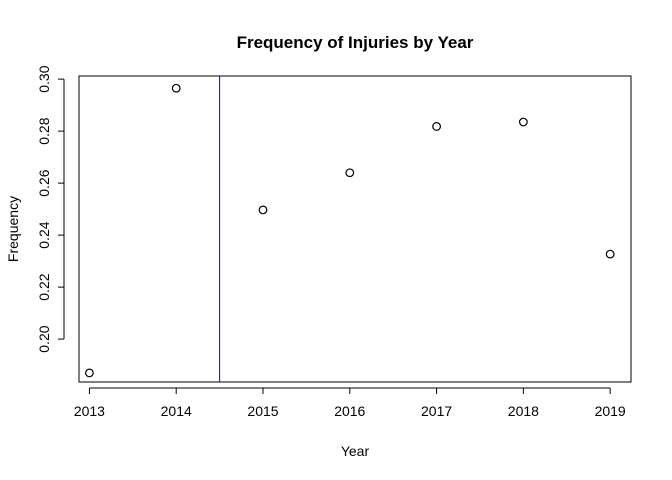 Image resolution: width=672 pixels, height=480 pixels. Describe the element at coordinates (436, 411) in the screenshot. I see `x-tick-label: 2017` at that location.